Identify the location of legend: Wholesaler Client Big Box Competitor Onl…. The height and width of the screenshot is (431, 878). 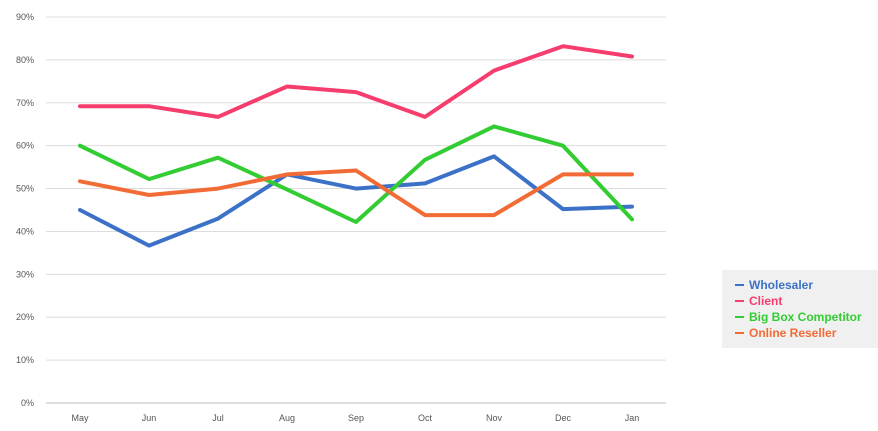
(800, 309).